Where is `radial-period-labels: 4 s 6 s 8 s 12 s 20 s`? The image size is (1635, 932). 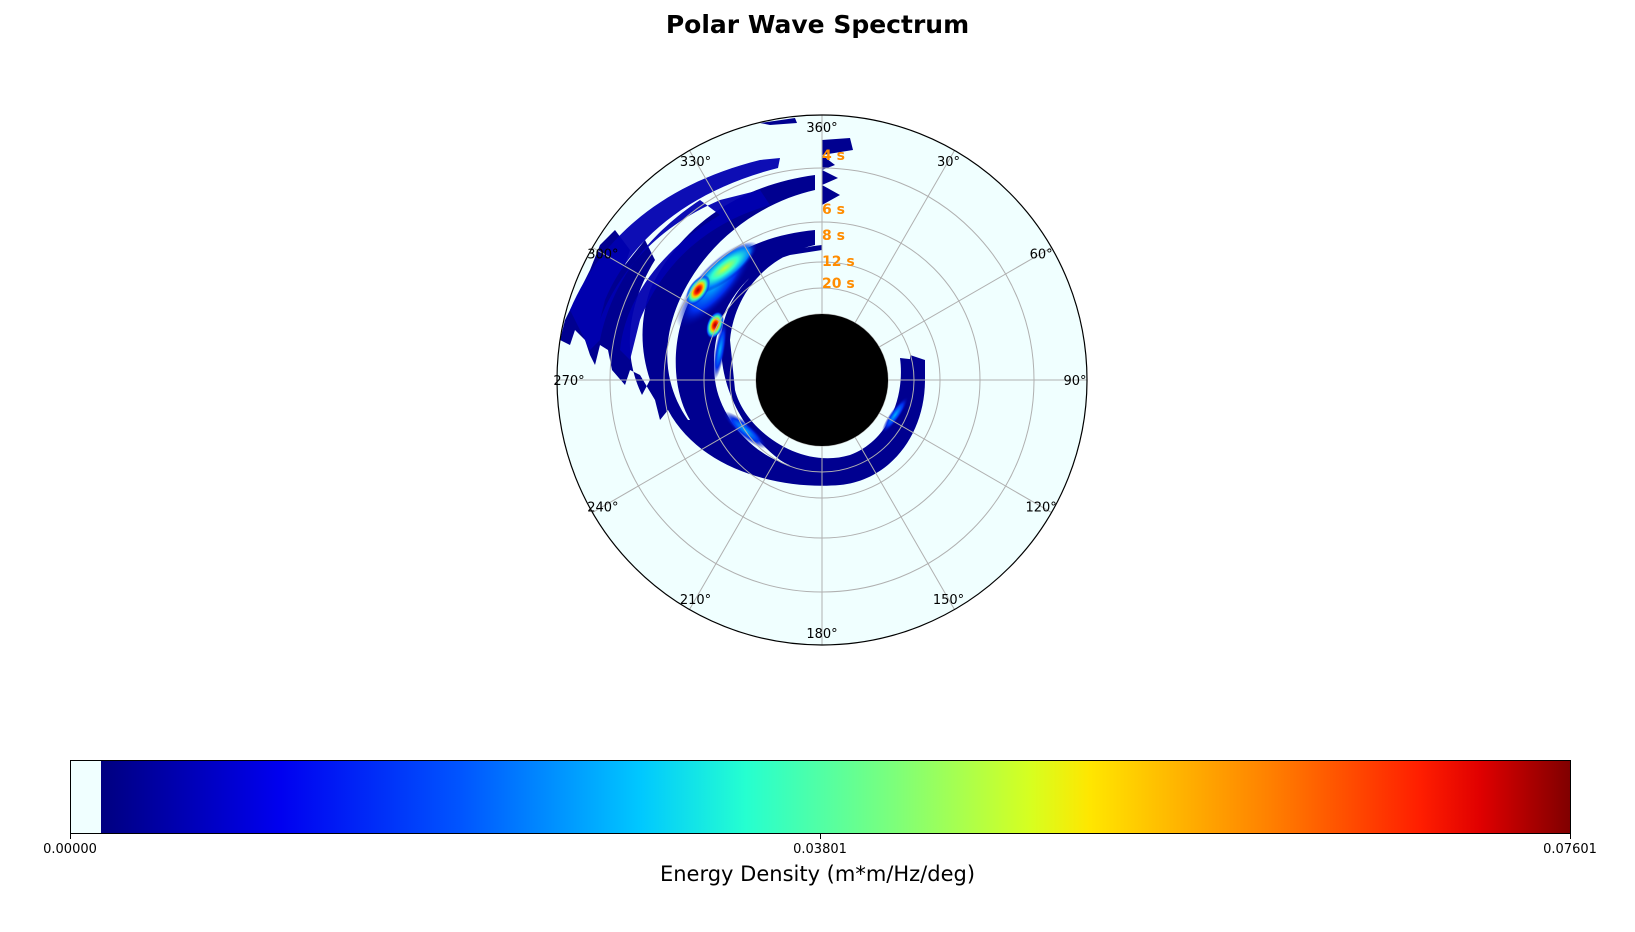
radial-period-labels: 4 s 6 s 8 s 12 s 20 s is located at coordinates (838, 220).